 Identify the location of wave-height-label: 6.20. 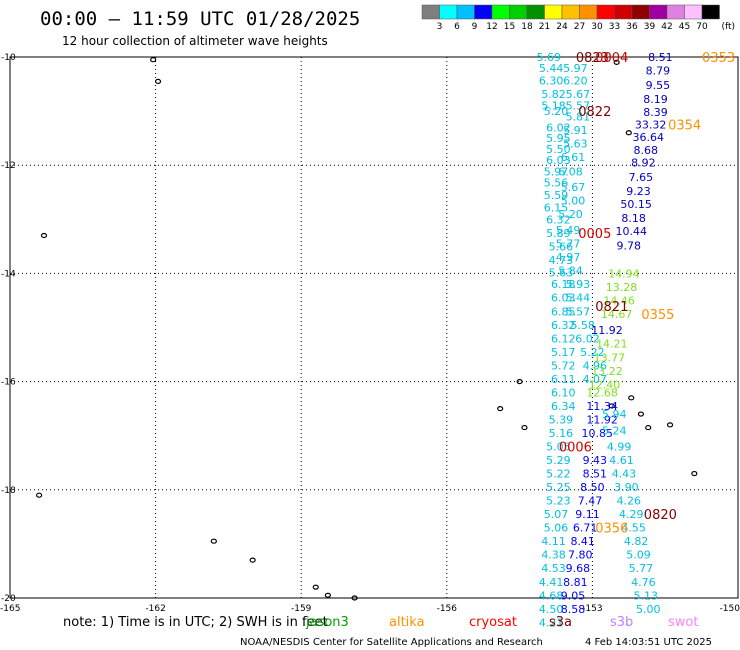
(575, 80).